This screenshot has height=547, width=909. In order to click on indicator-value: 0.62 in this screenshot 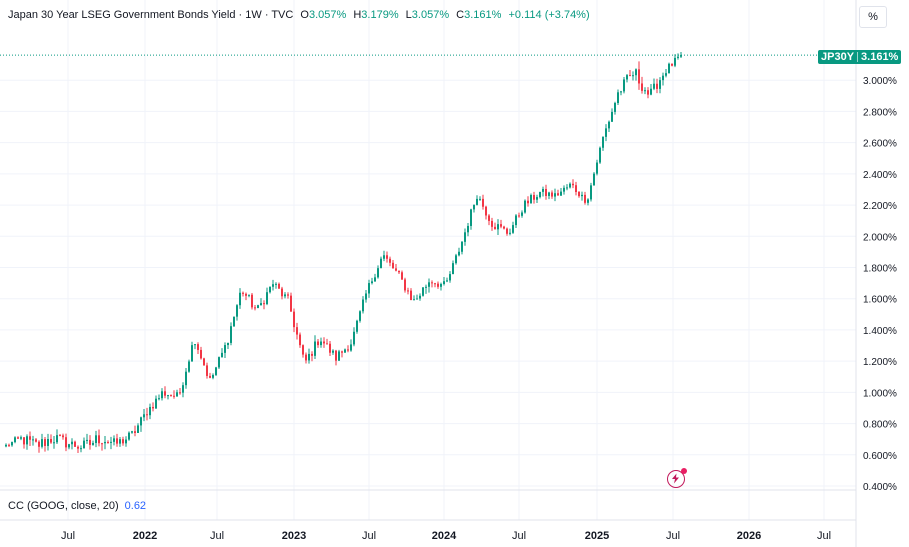, I will do `click(135, 506)`.